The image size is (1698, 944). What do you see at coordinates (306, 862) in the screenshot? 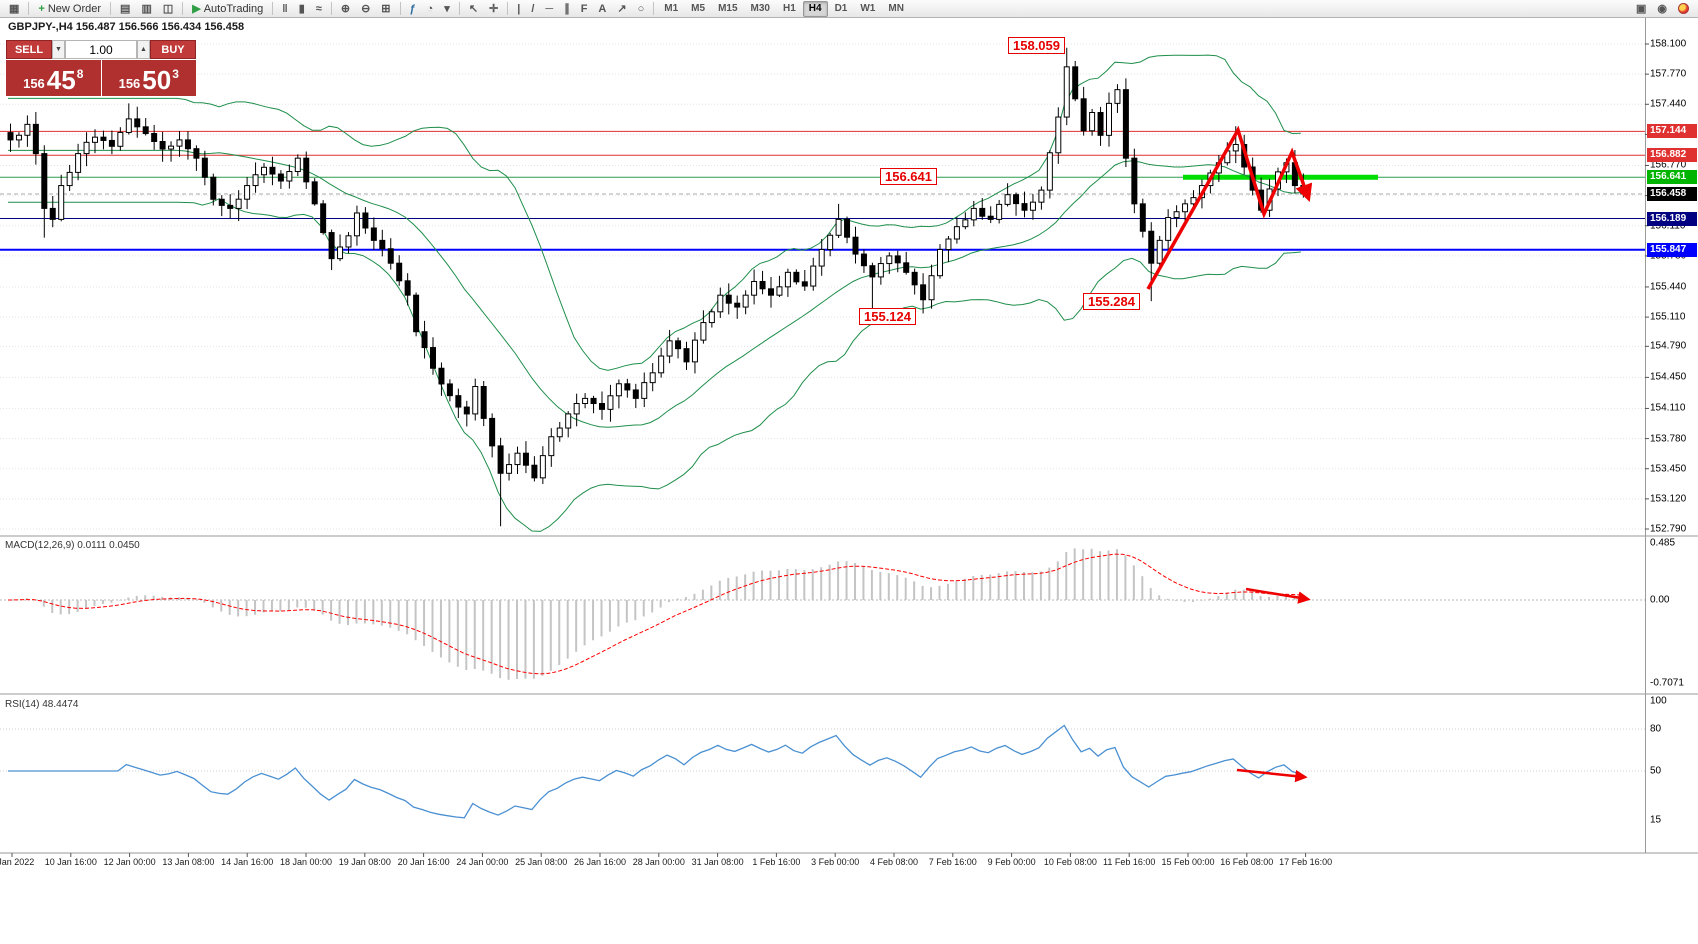
I see `time-axis-label: 18 Jan 00:00` at bounding box center [306, 862].